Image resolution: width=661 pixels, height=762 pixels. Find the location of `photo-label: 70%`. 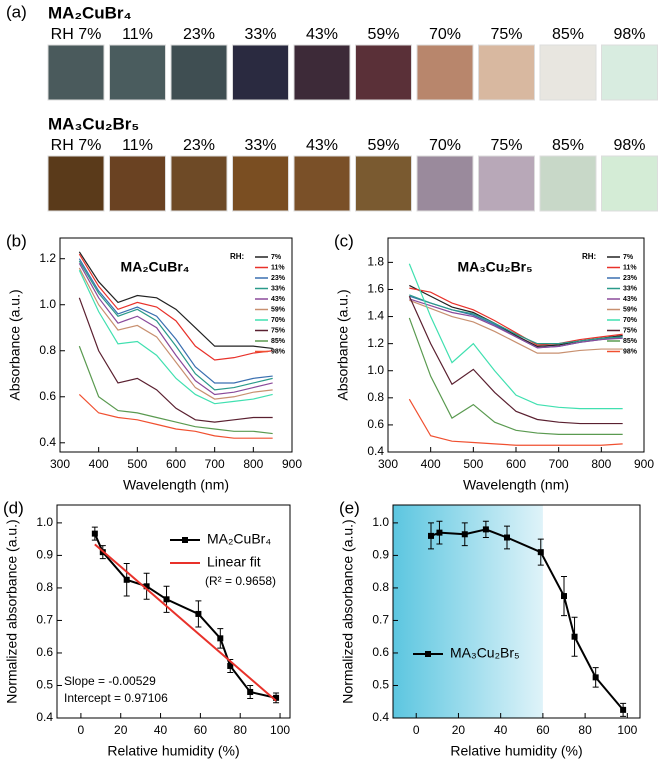

photo-label: 70% is located at coordinates (445, 34).